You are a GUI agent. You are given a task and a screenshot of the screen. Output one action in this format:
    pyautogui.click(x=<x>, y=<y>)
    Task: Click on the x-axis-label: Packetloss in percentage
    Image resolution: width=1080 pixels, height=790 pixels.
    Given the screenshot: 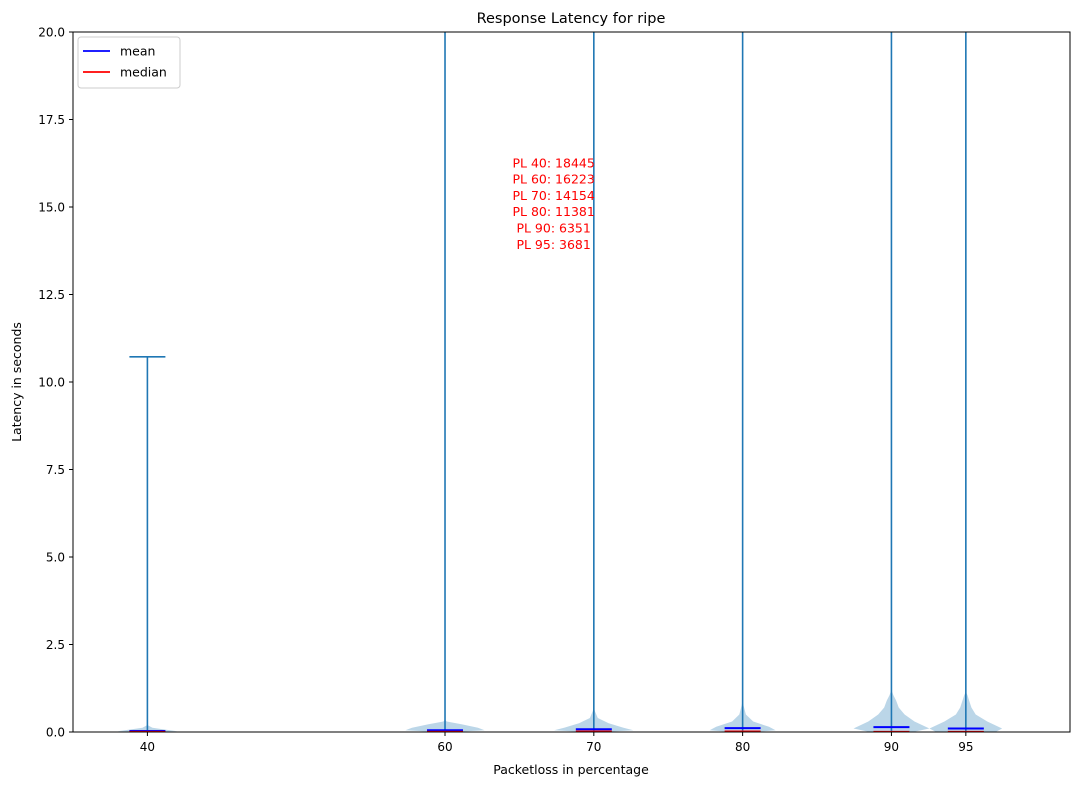 What is the action you would take?
    pyautogui.click(x=571, y=769)
    